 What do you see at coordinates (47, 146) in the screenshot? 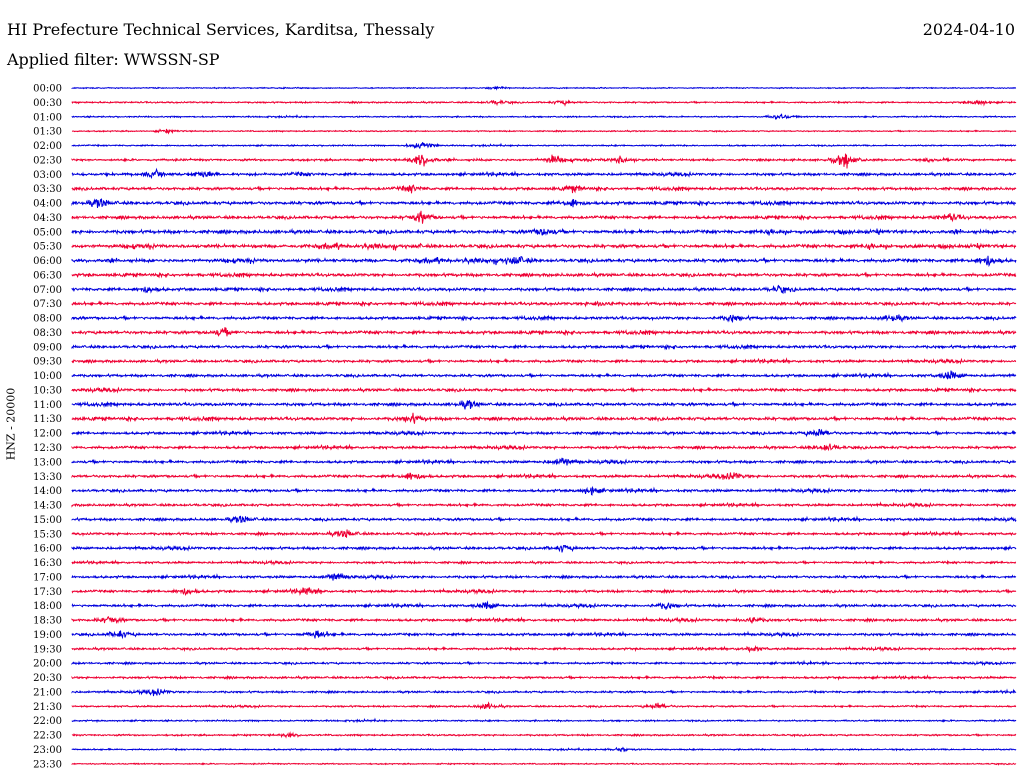
I see `row-label-0200: 02:00` at bounding box center [47, 146].